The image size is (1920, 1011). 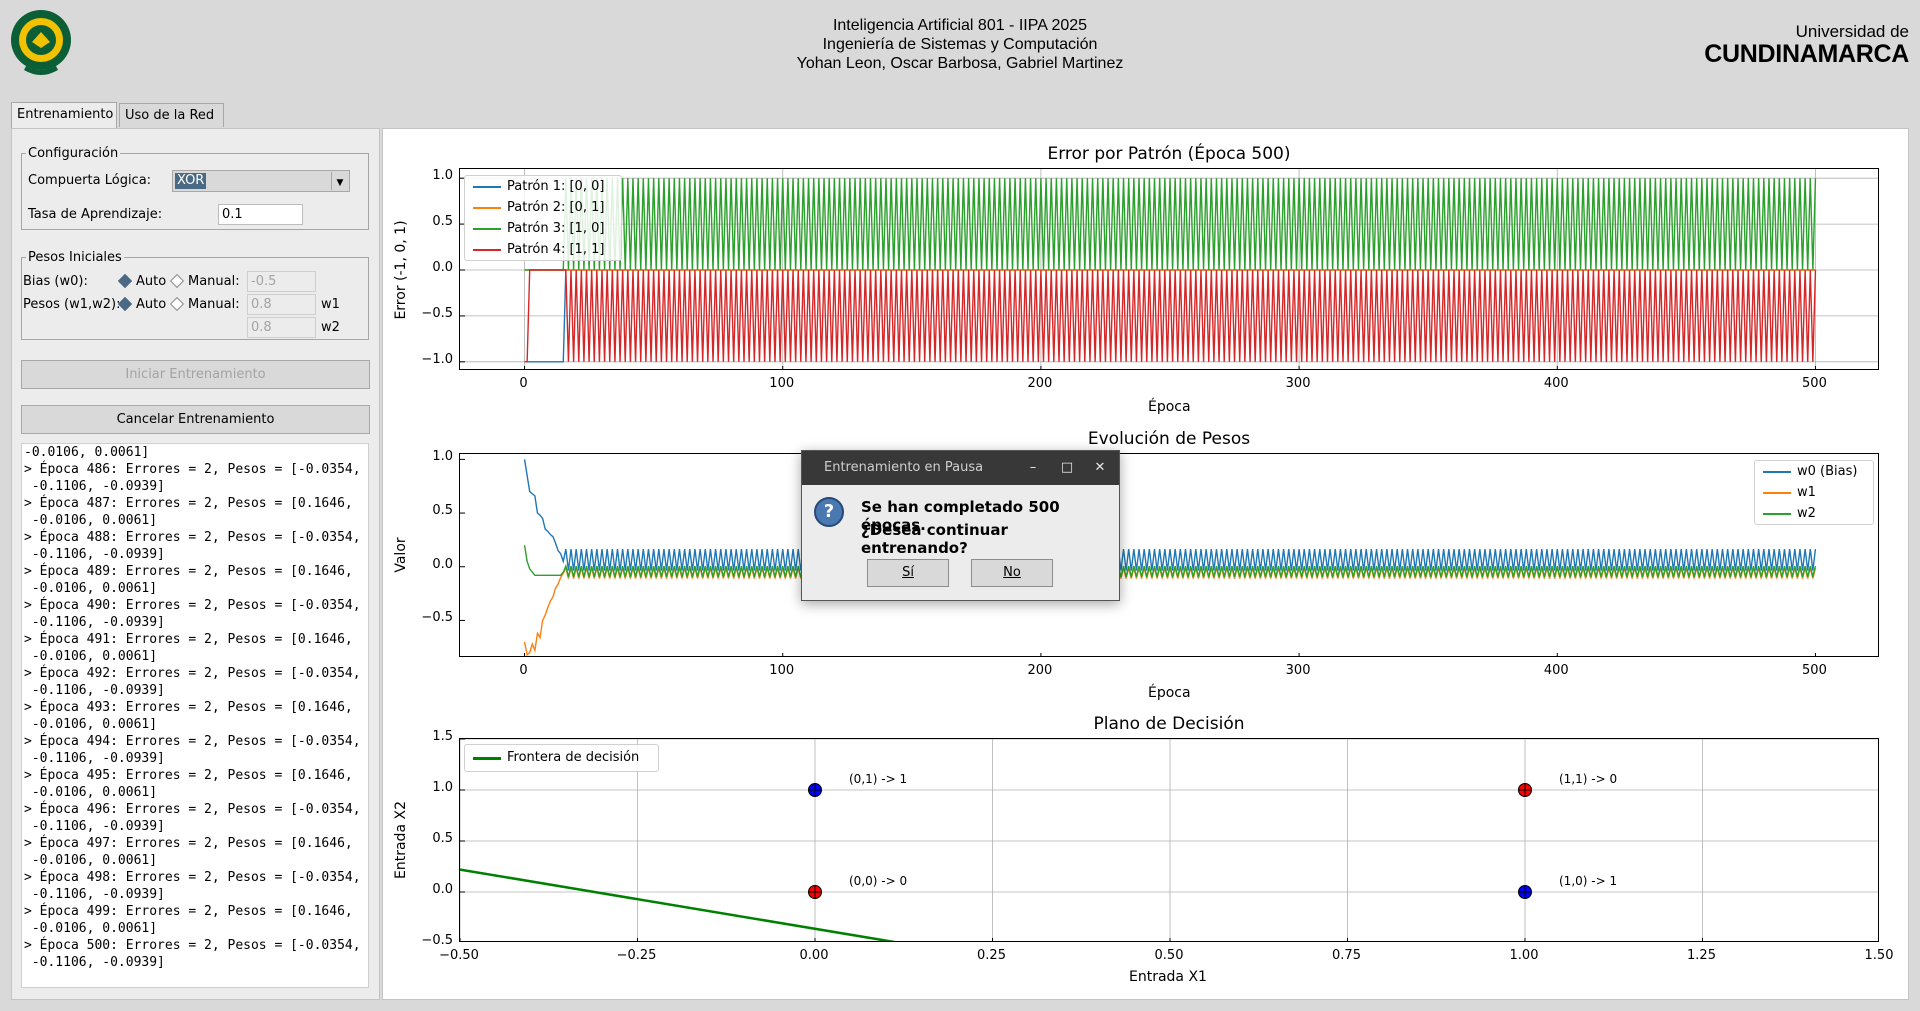 What do you see at coordinates (437, 618) in the screenshot?
I see `chart2-ytick-label: −0.5` at bounding box center [437, 618].